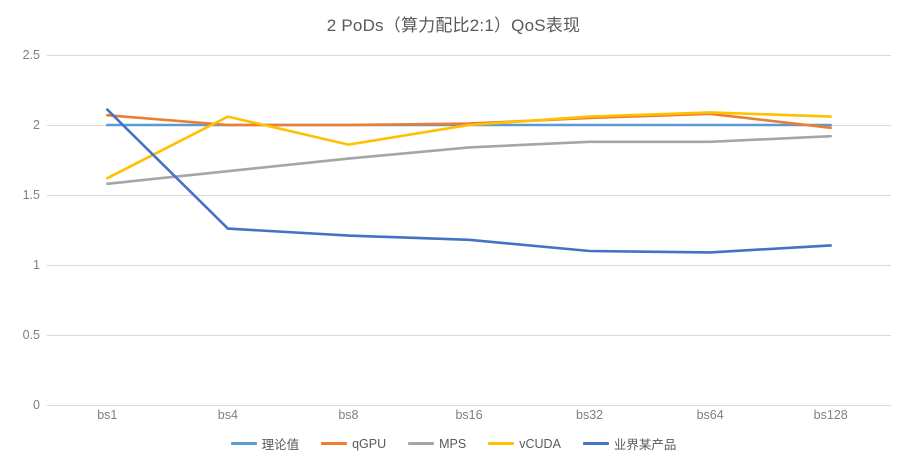  I want to click on y-axis-tick-label: 2, so click(36, 125).